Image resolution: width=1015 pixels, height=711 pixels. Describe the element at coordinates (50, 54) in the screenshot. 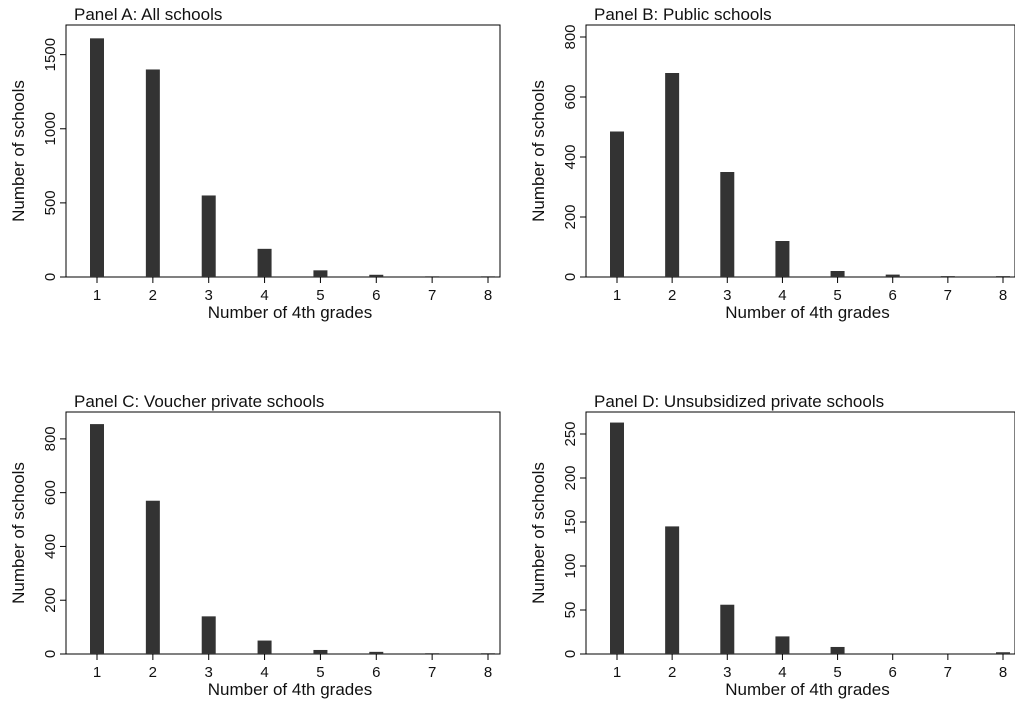

I see `y-tick-label: 1500` at that location.